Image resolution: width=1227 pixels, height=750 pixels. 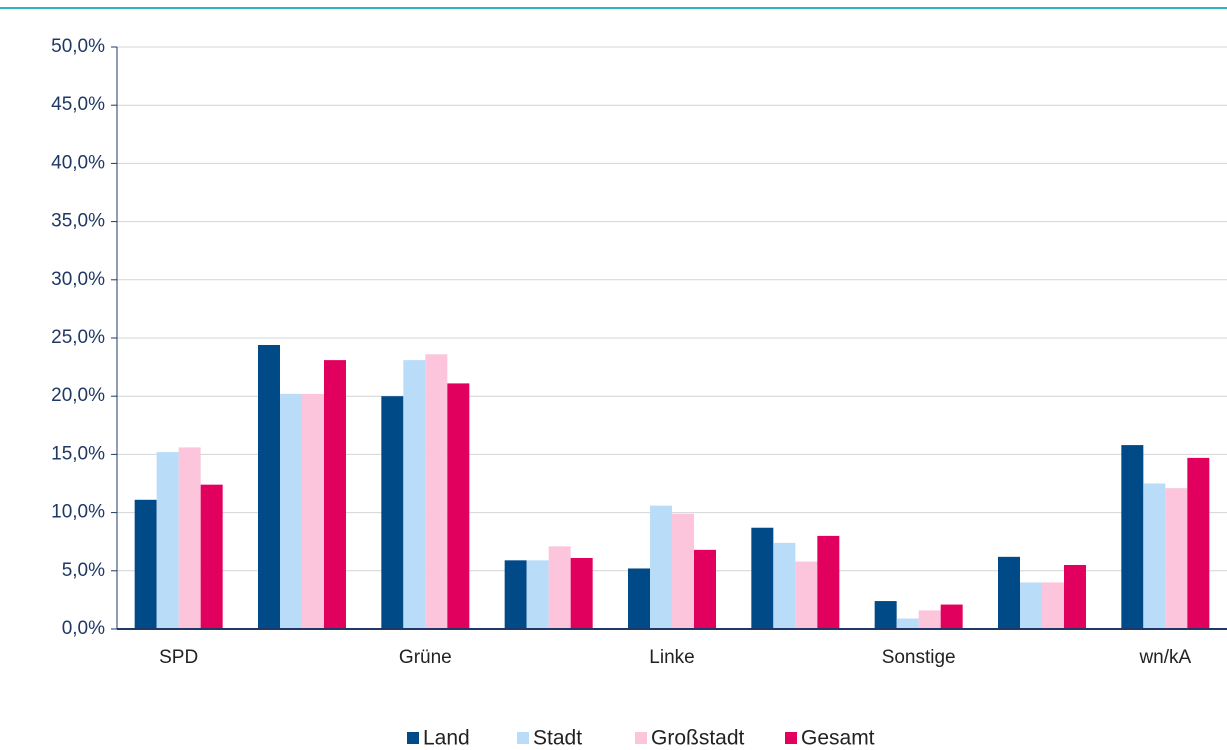 I want to click on x-tick-label: Linke, so click(x=671, y=657).